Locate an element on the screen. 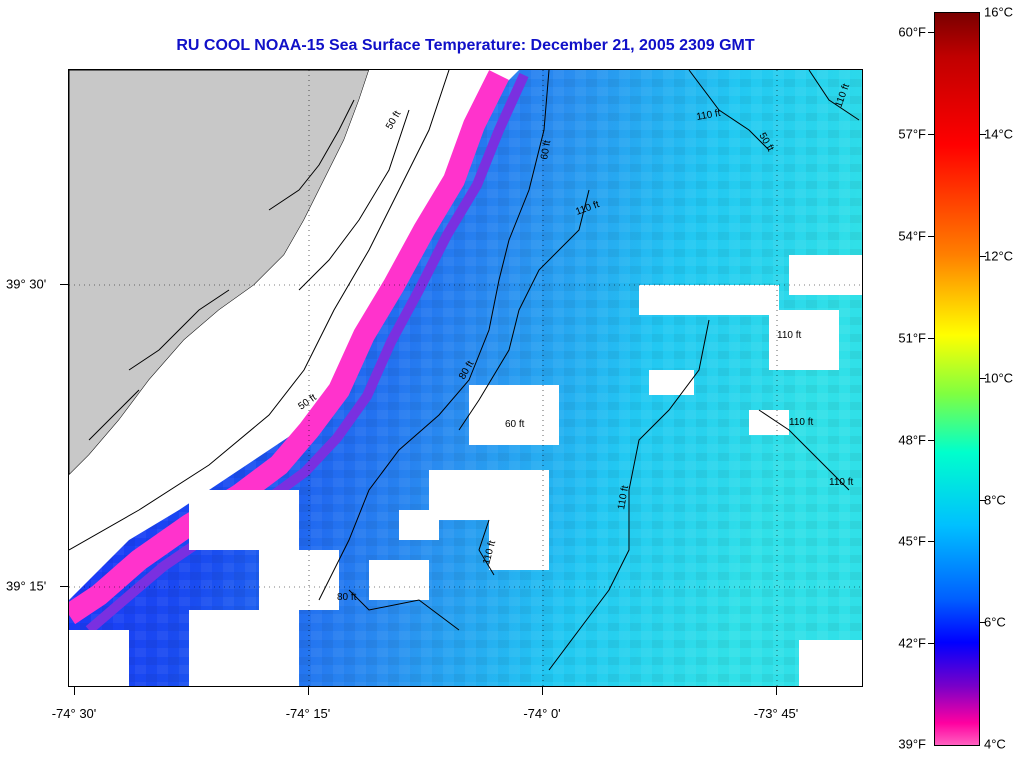 This screenshot has width=1024, height=761. colorbar-fahrenheit-label: 45°F is located at coordinates (912, 541).